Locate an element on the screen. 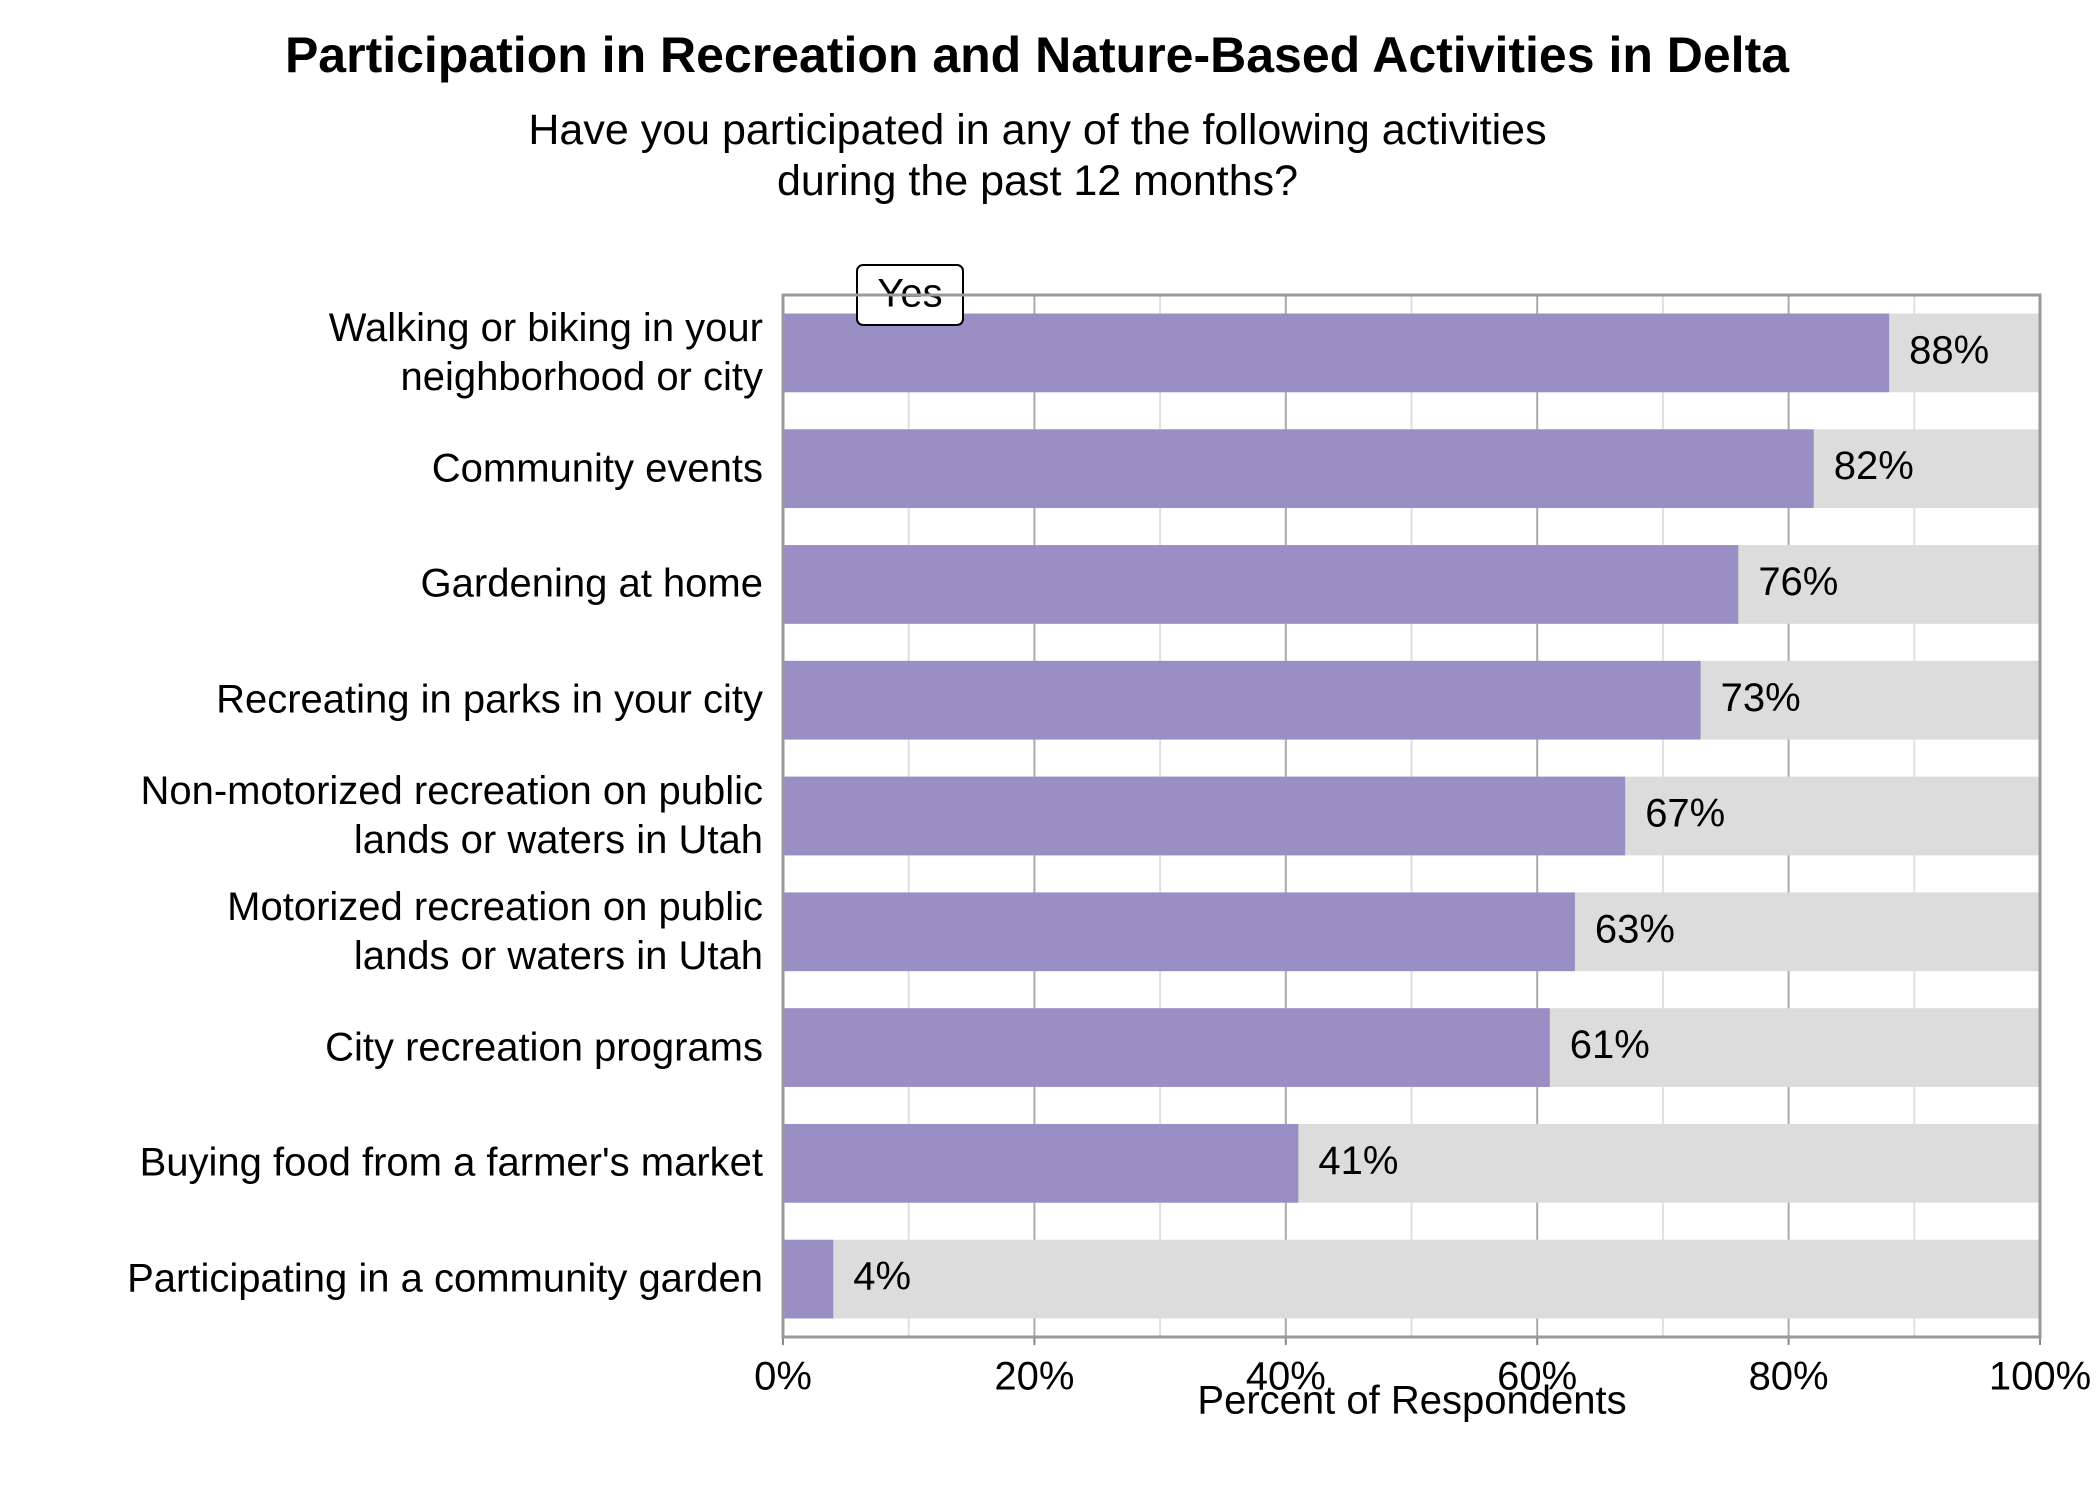 Image resolution: width=2100 pixels, height=1499 pixels. y-tick-label: Buying food from a farmer's market is located at coordinates (451, 1162).